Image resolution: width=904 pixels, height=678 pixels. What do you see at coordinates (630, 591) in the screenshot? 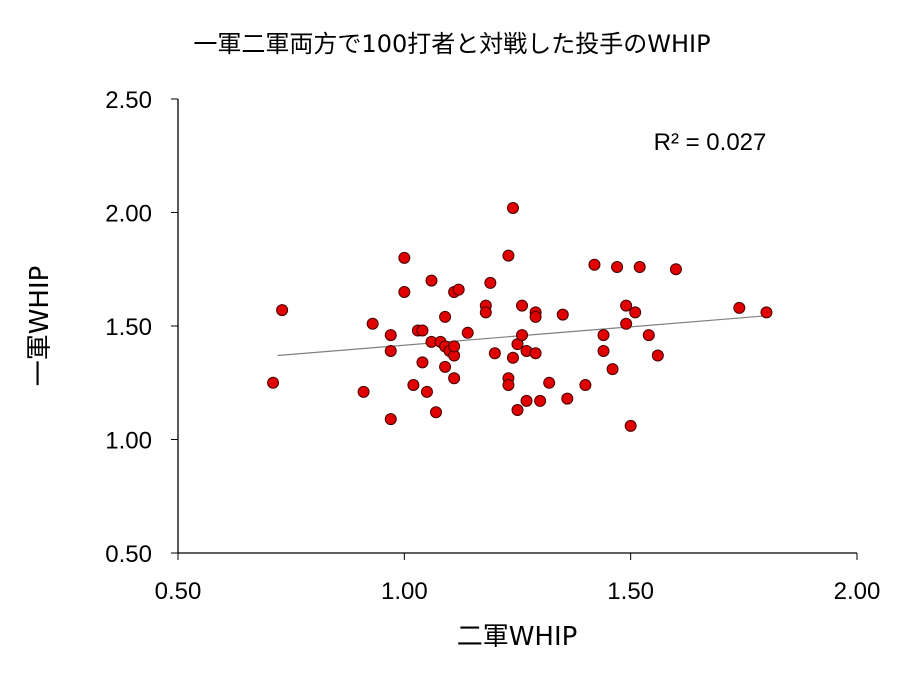
I see `x-tick-label: 1.50` at bounding box center [630, 591].